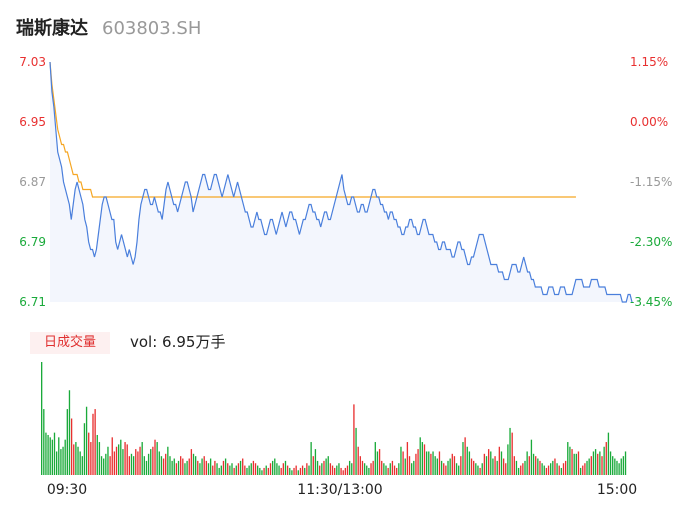 The width and height of the screenshot is (686, 524). Describe the element at coordinates (32, 182) in the screenshot. I see `y-left-tick-label: 6.87` at that location.